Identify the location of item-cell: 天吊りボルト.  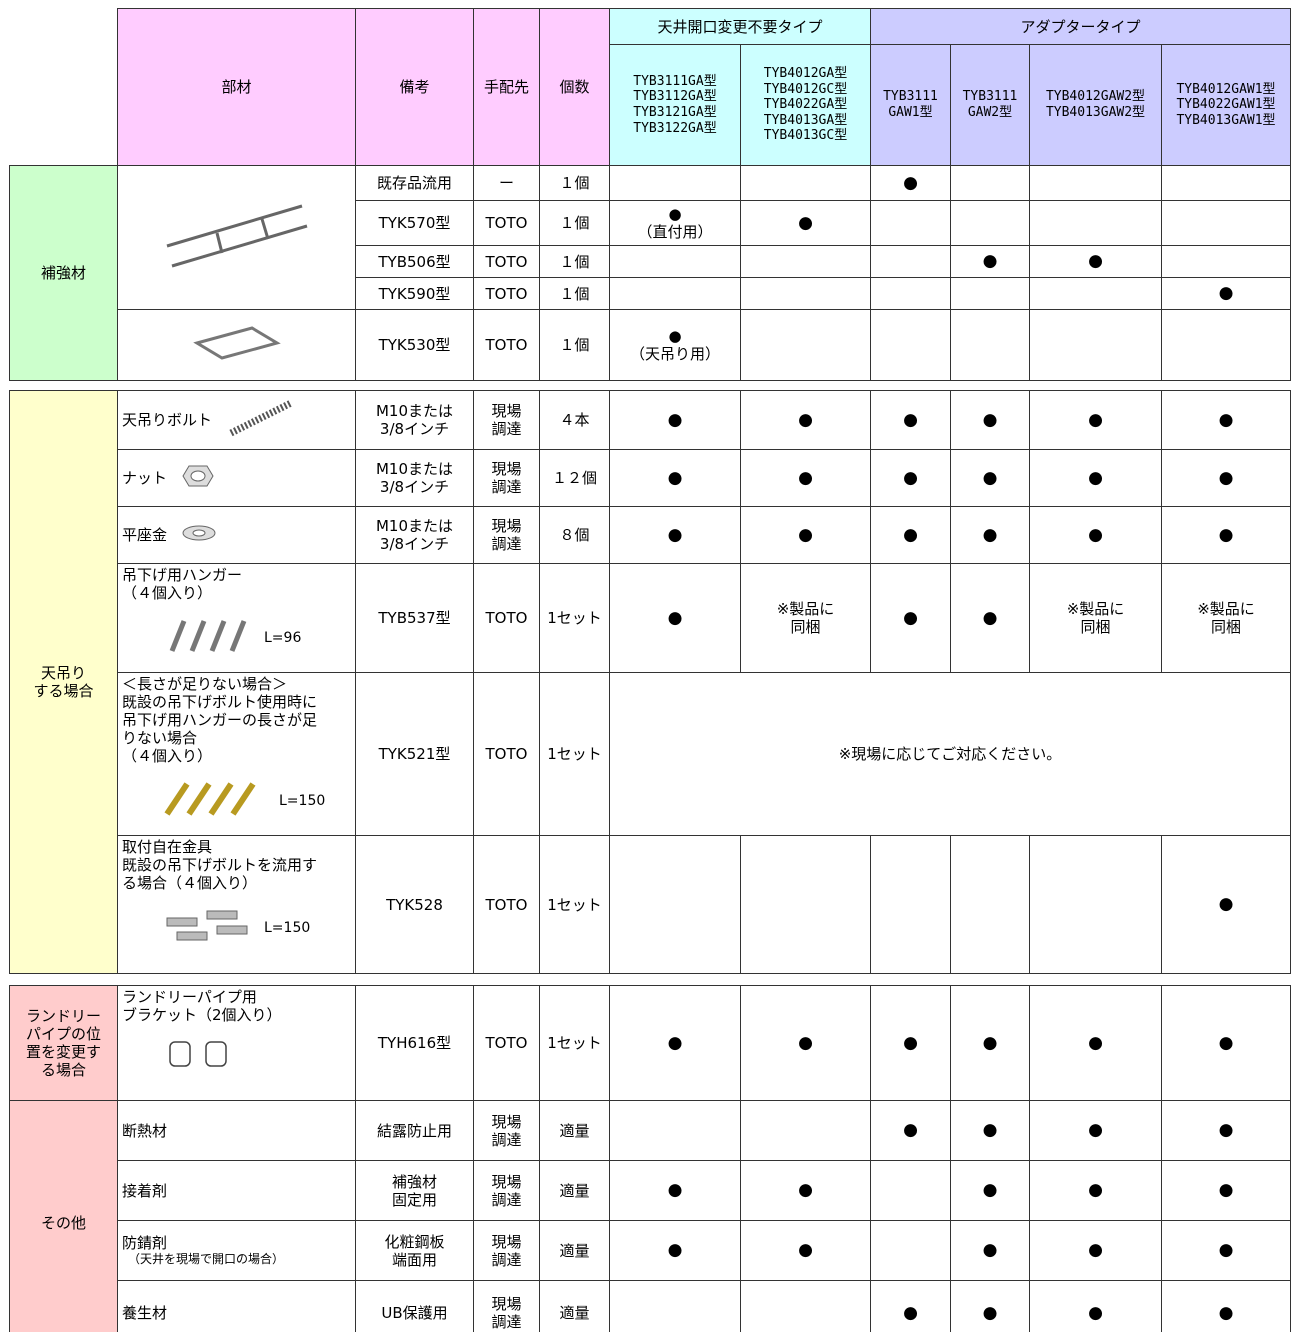
(236, 420).